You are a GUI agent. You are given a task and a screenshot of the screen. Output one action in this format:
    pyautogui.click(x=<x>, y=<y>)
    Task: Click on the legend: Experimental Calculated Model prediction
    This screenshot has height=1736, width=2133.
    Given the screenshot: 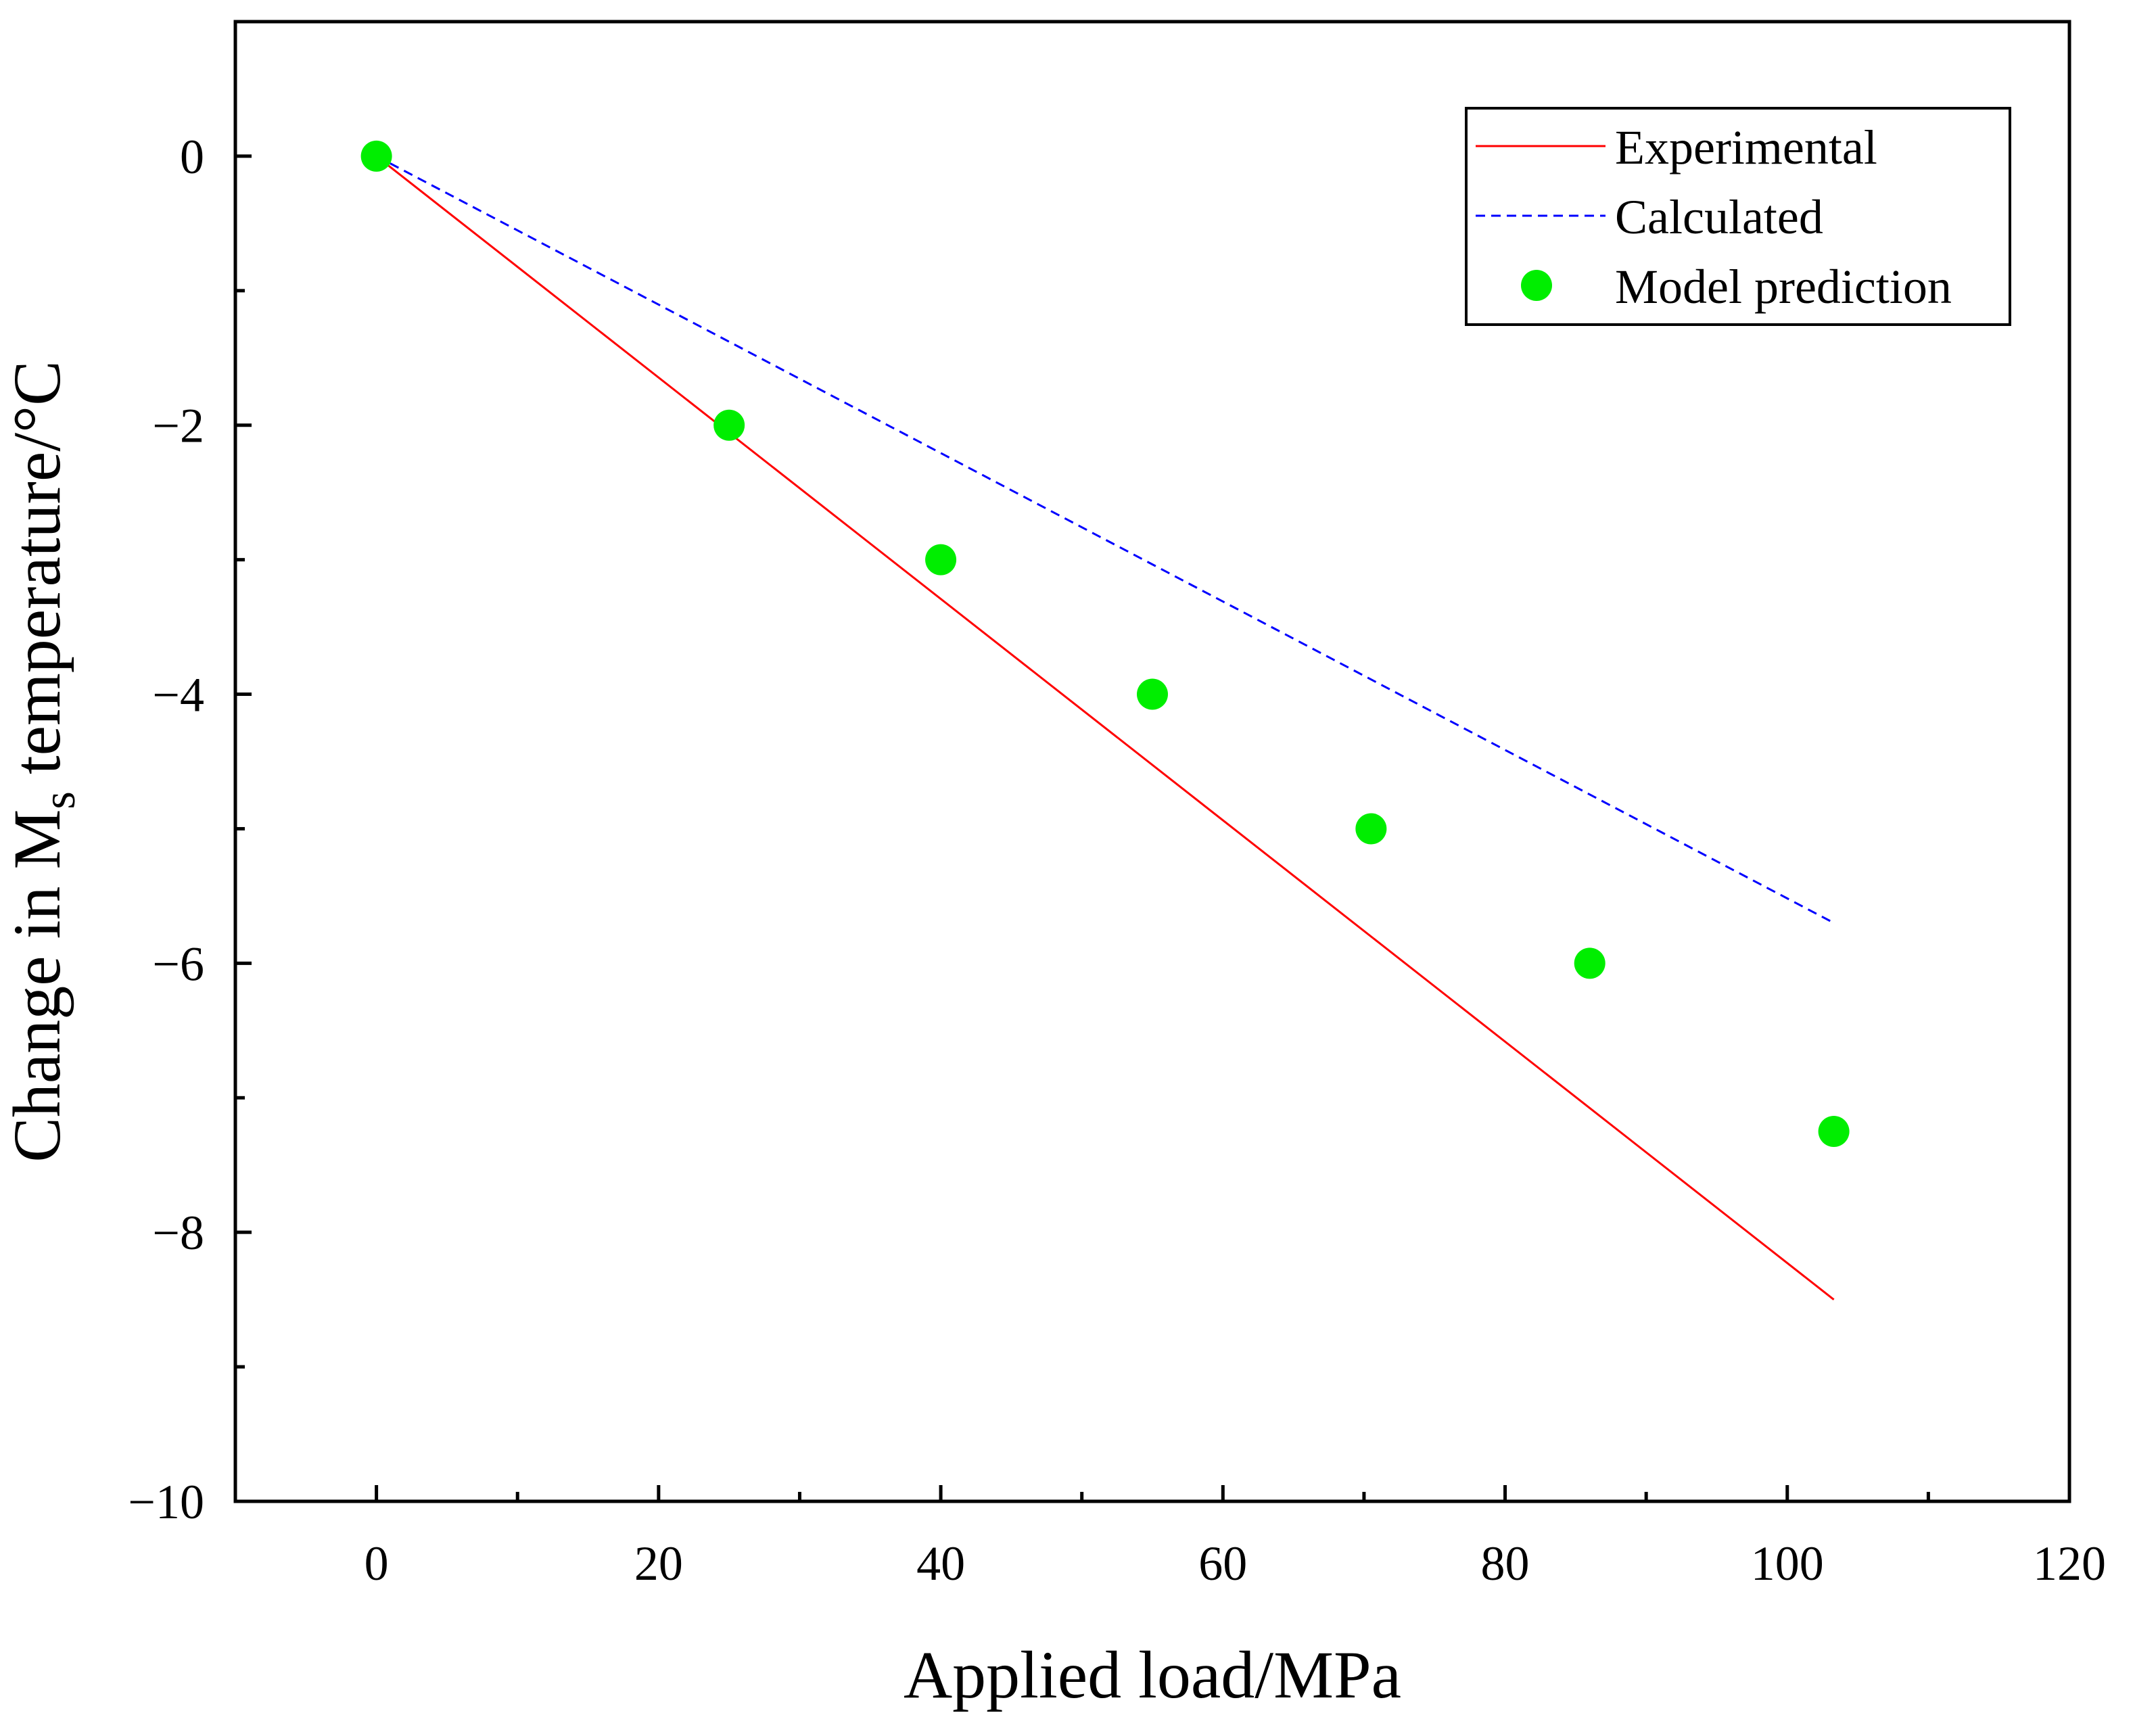 What is the action you would take?
    pyautogui.click(x=1738, y=216)
    